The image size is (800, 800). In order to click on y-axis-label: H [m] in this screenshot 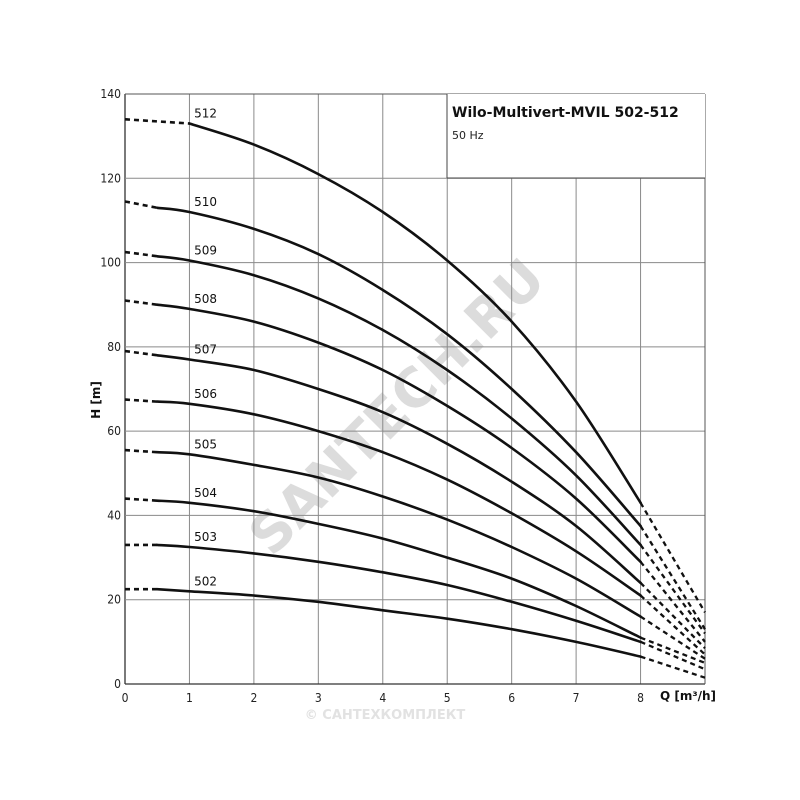, I will do `click(96, 400)`.